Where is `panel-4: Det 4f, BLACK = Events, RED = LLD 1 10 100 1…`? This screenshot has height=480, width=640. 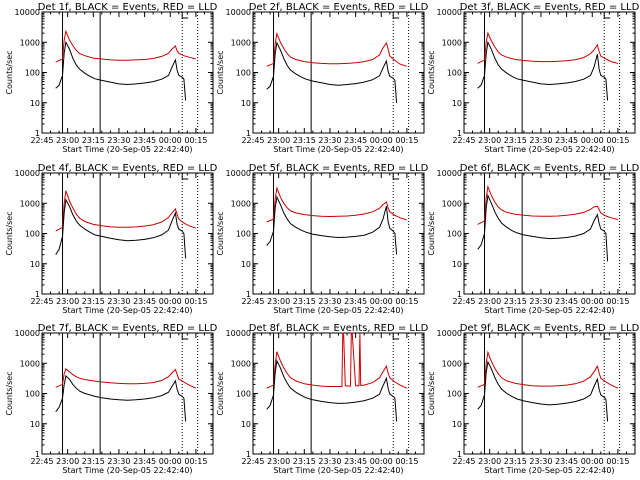
panel-4: Det 4f, BLACK = Events, RED = LLD 1 10 100 1… is located at coordinates (111, 239).